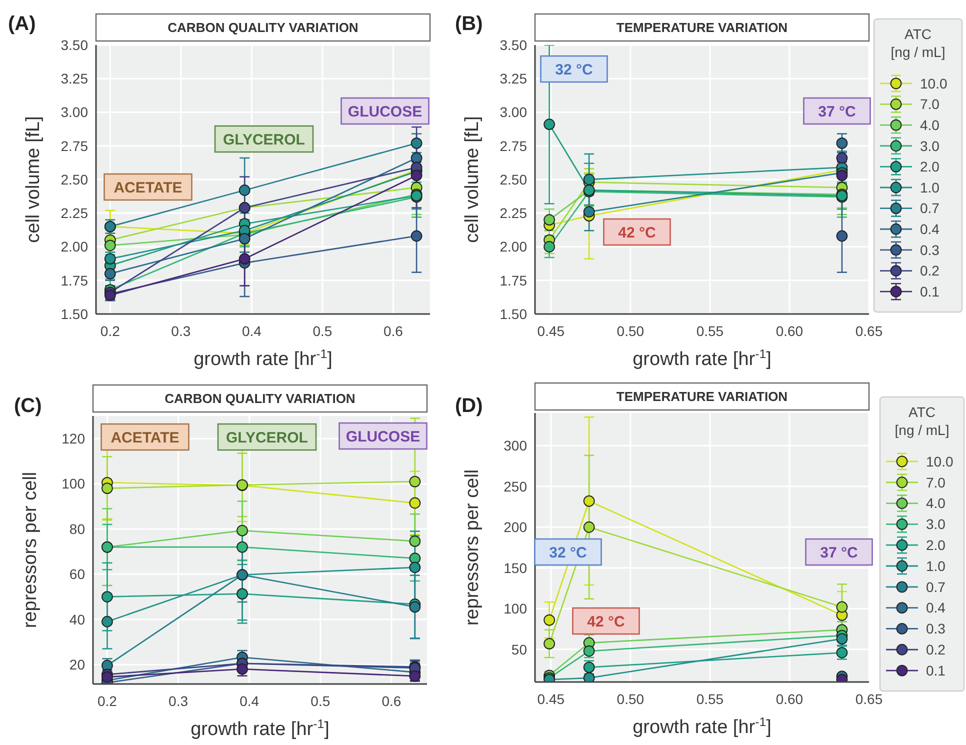  What do you see at coordinates (77, 664) in the screenshot?
I see `y-tick-label: 20` at bounding box center [77, 664].